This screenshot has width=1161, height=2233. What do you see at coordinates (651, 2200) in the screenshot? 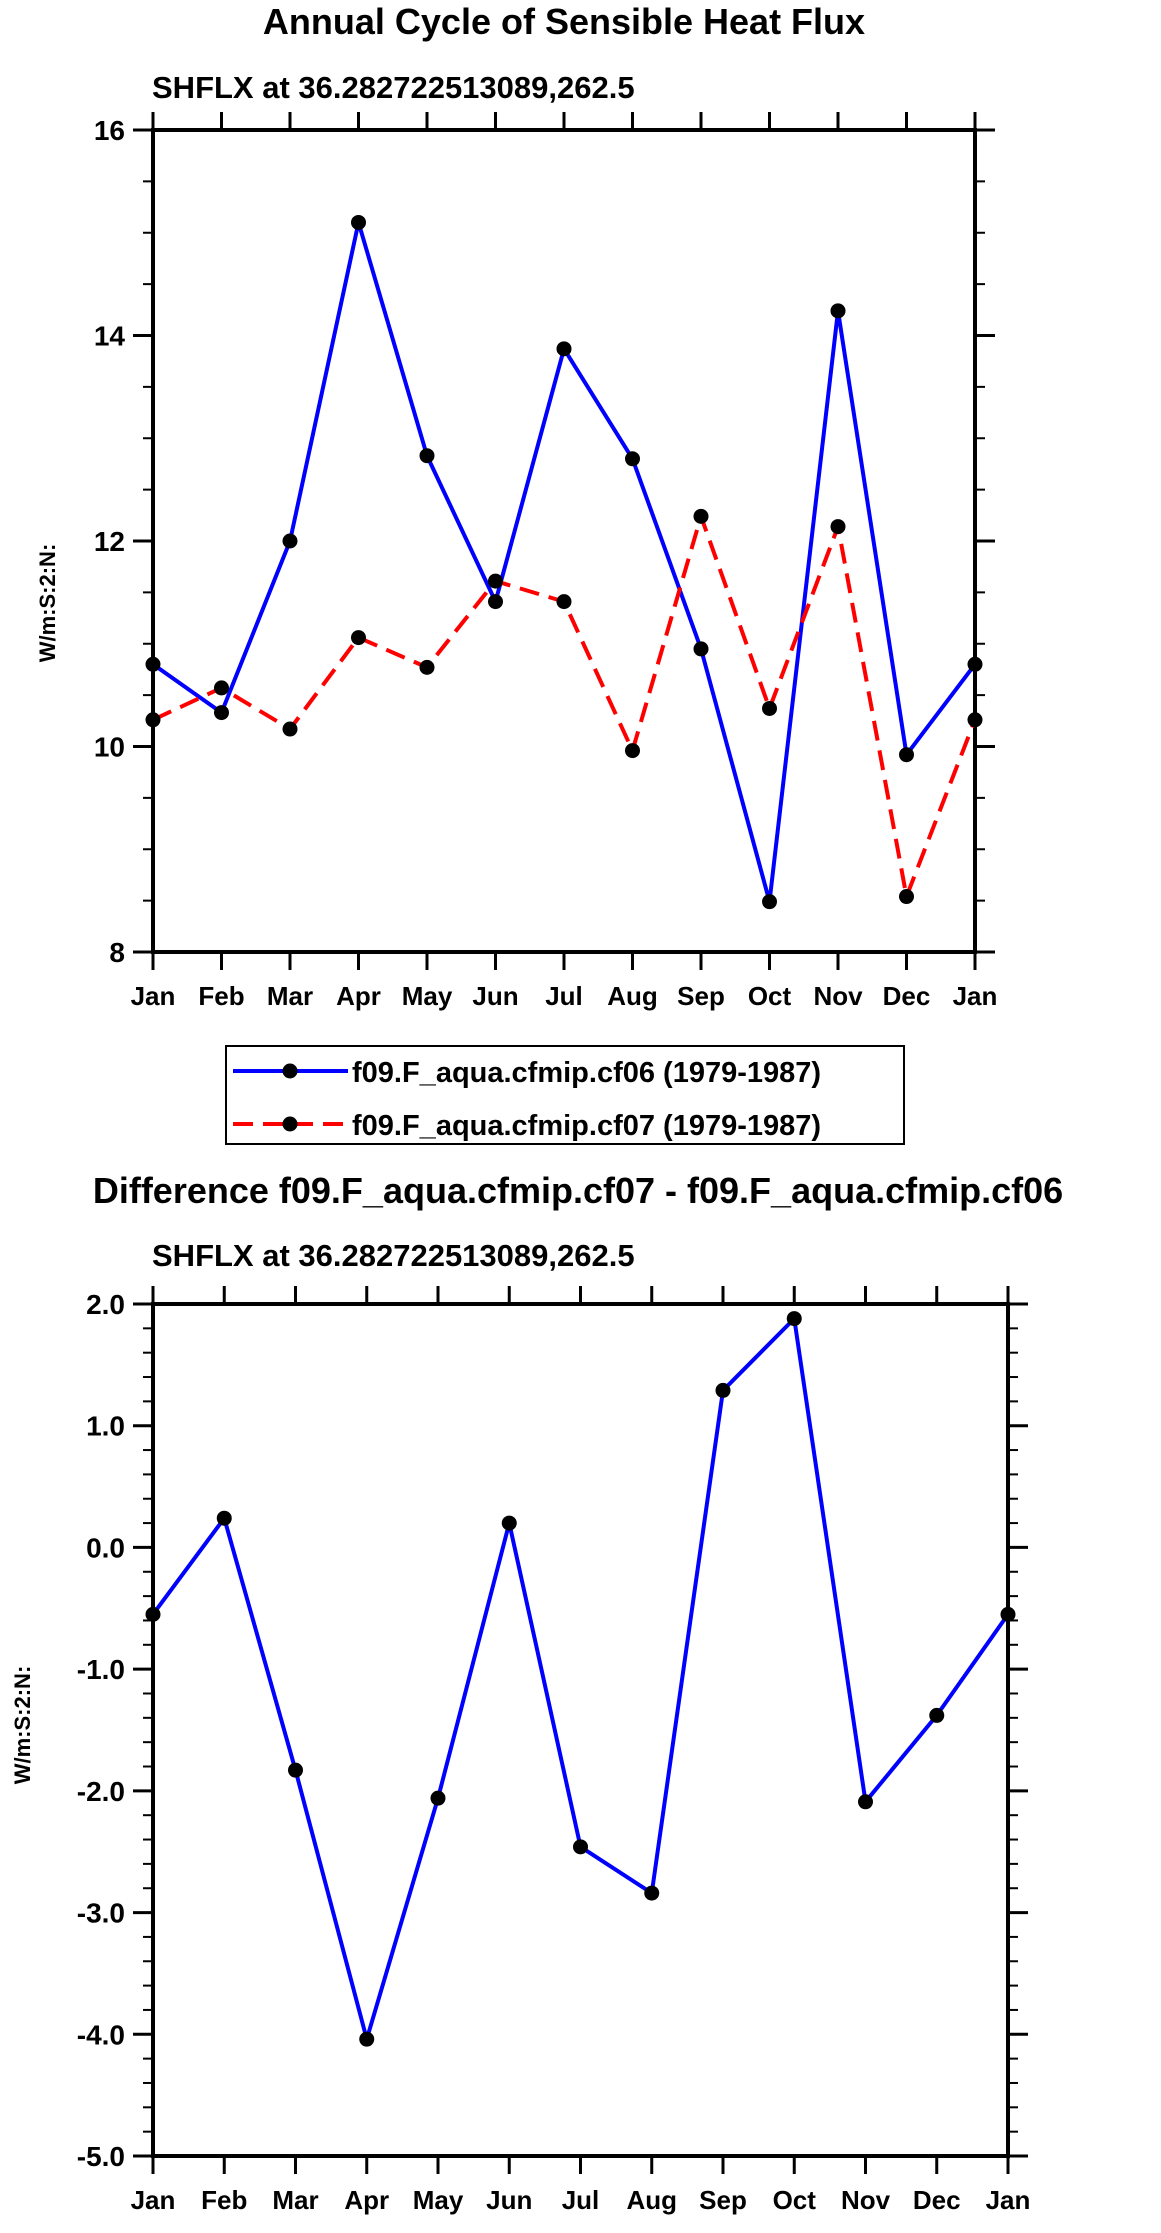
I see `difference-chart-x-tick-label: Aug` at bounding box center [651, 2200].